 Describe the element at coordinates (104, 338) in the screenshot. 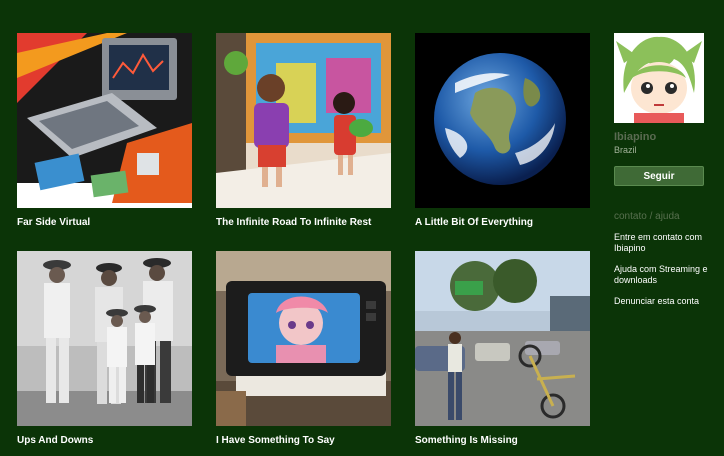

I see `album-cover-old-photo` at that location.